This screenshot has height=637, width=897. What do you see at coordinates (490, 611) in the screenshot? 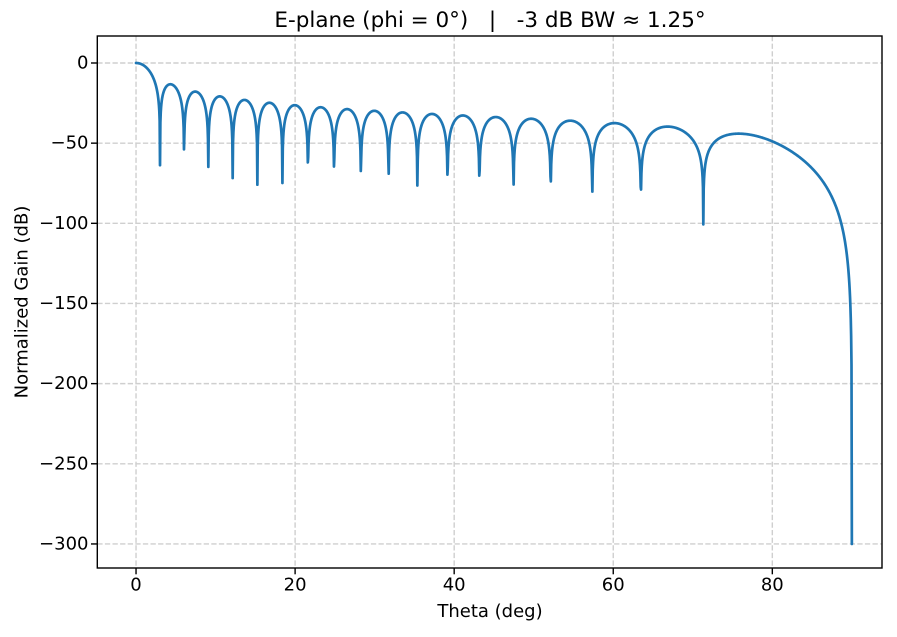
I see `x-axis-label: Theta (deg)` at bounding box center [490, 611].